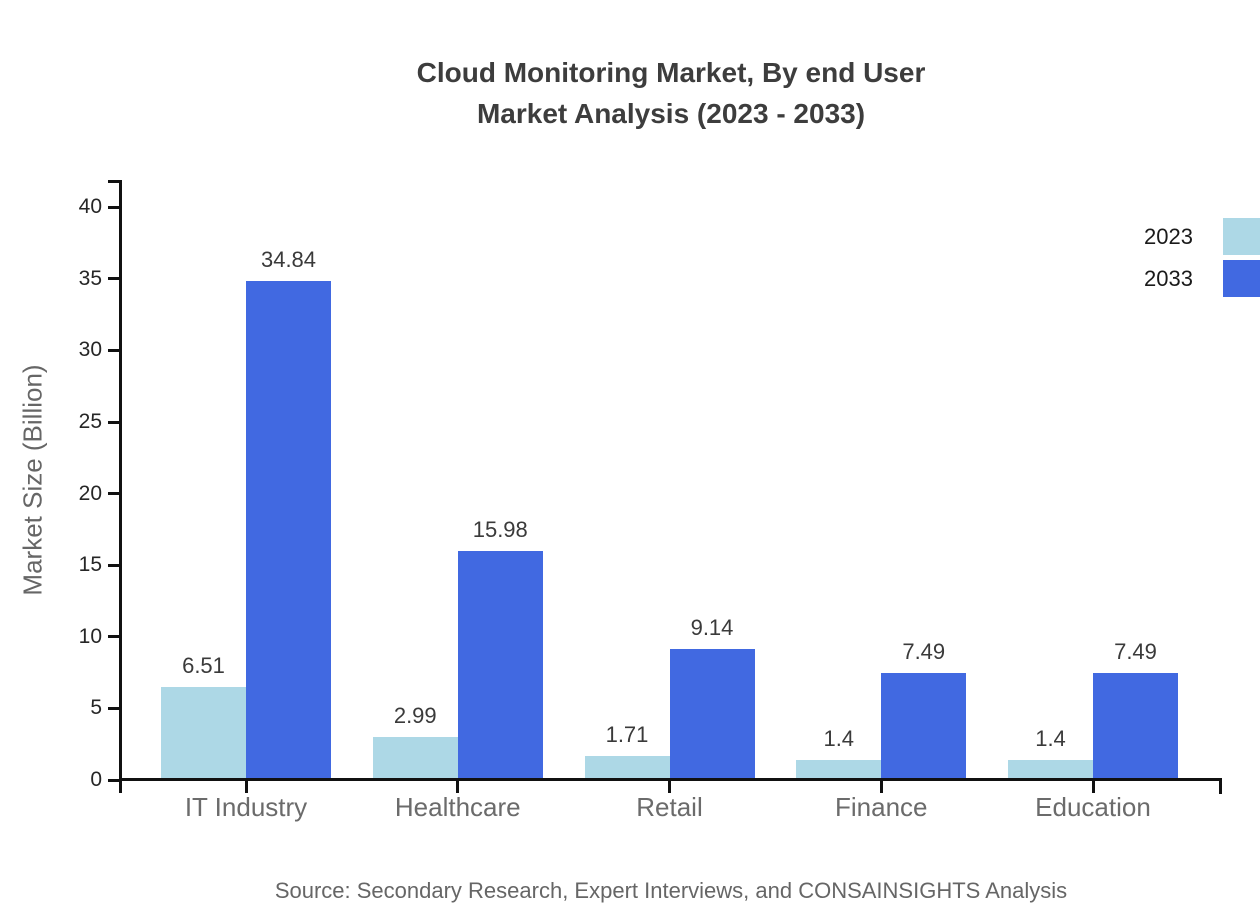 The height and width of the screenshot is (920, 1260). Describe the element at coordinates (90, 207) in the screenshot. I see `y-tick-label: 40` at that location.